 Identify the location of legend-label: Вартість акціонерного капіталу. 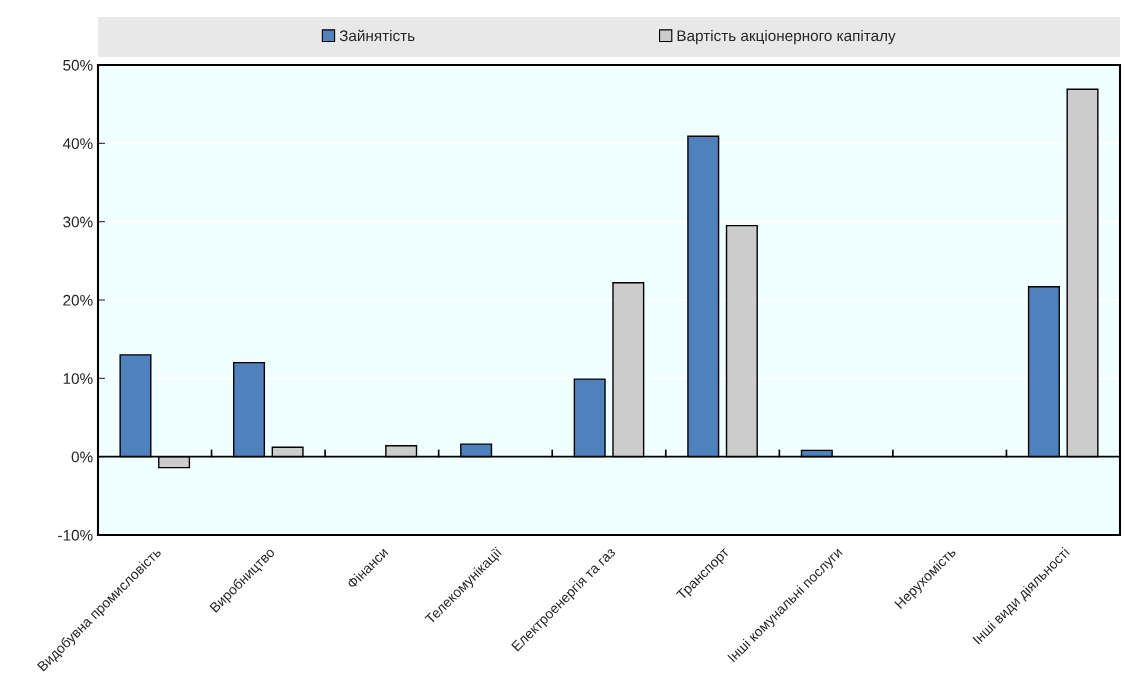
(786, 37).